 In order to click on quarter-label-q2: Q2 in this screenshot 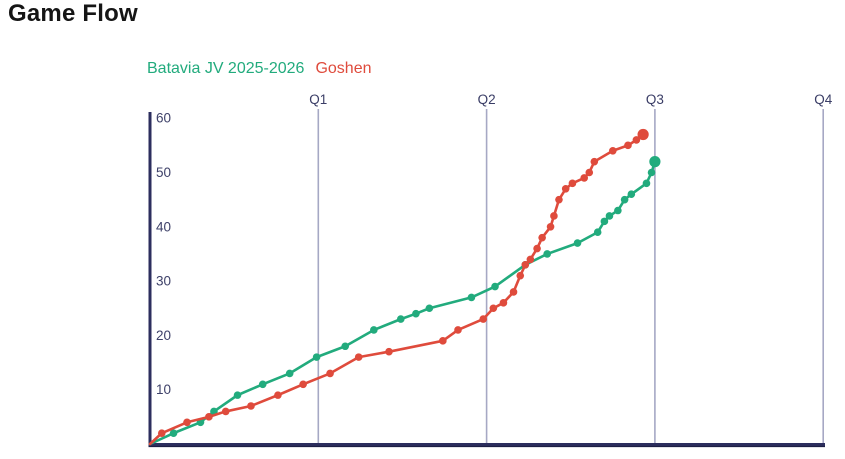, I will do `click(487, 99)`.